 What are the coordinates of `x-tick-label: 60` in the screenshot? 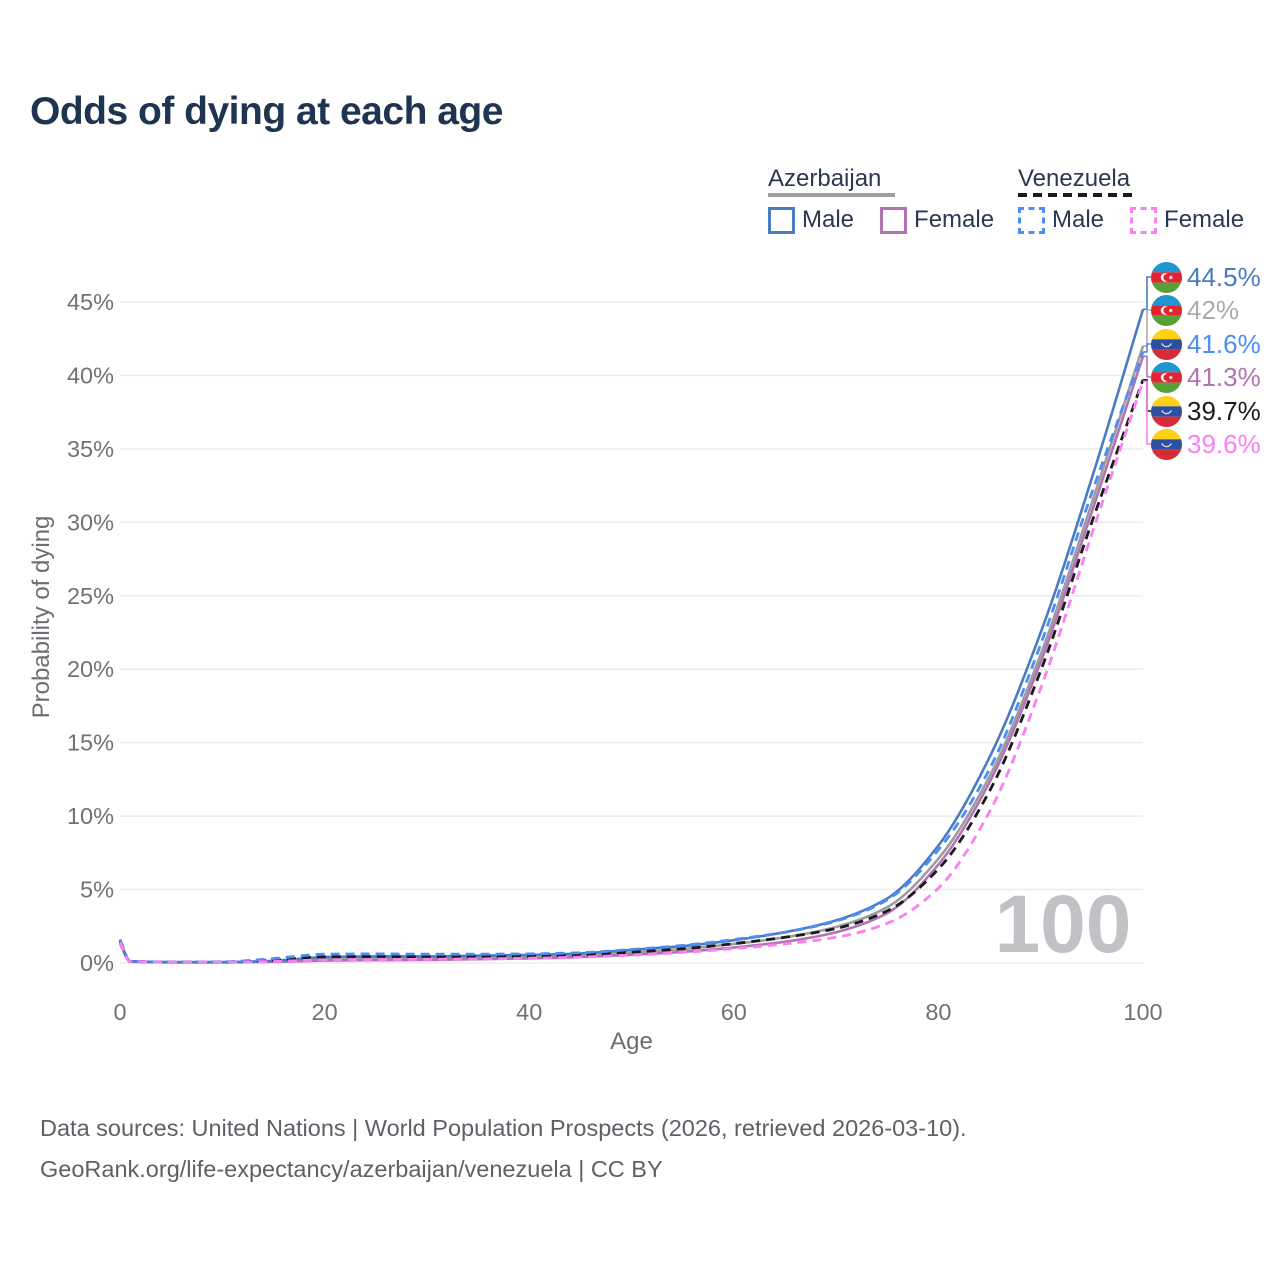 It's located at (734, 1012).